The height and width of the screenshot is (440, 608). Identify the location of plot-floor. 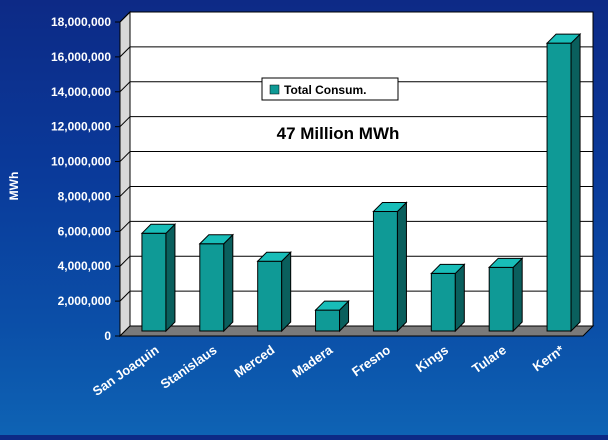
(356, 331).